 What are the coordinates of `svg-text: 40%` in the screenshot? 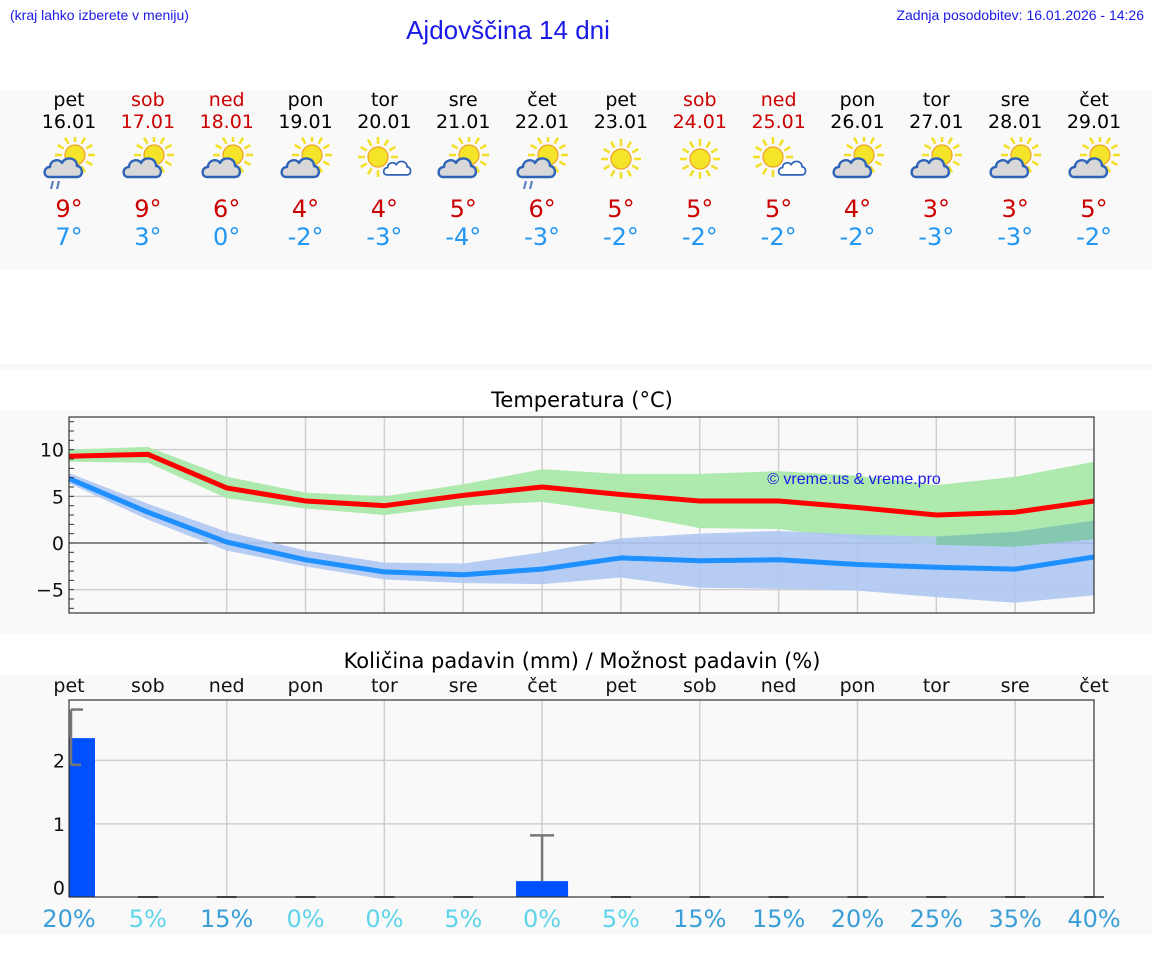 It's located at (1093, 919).